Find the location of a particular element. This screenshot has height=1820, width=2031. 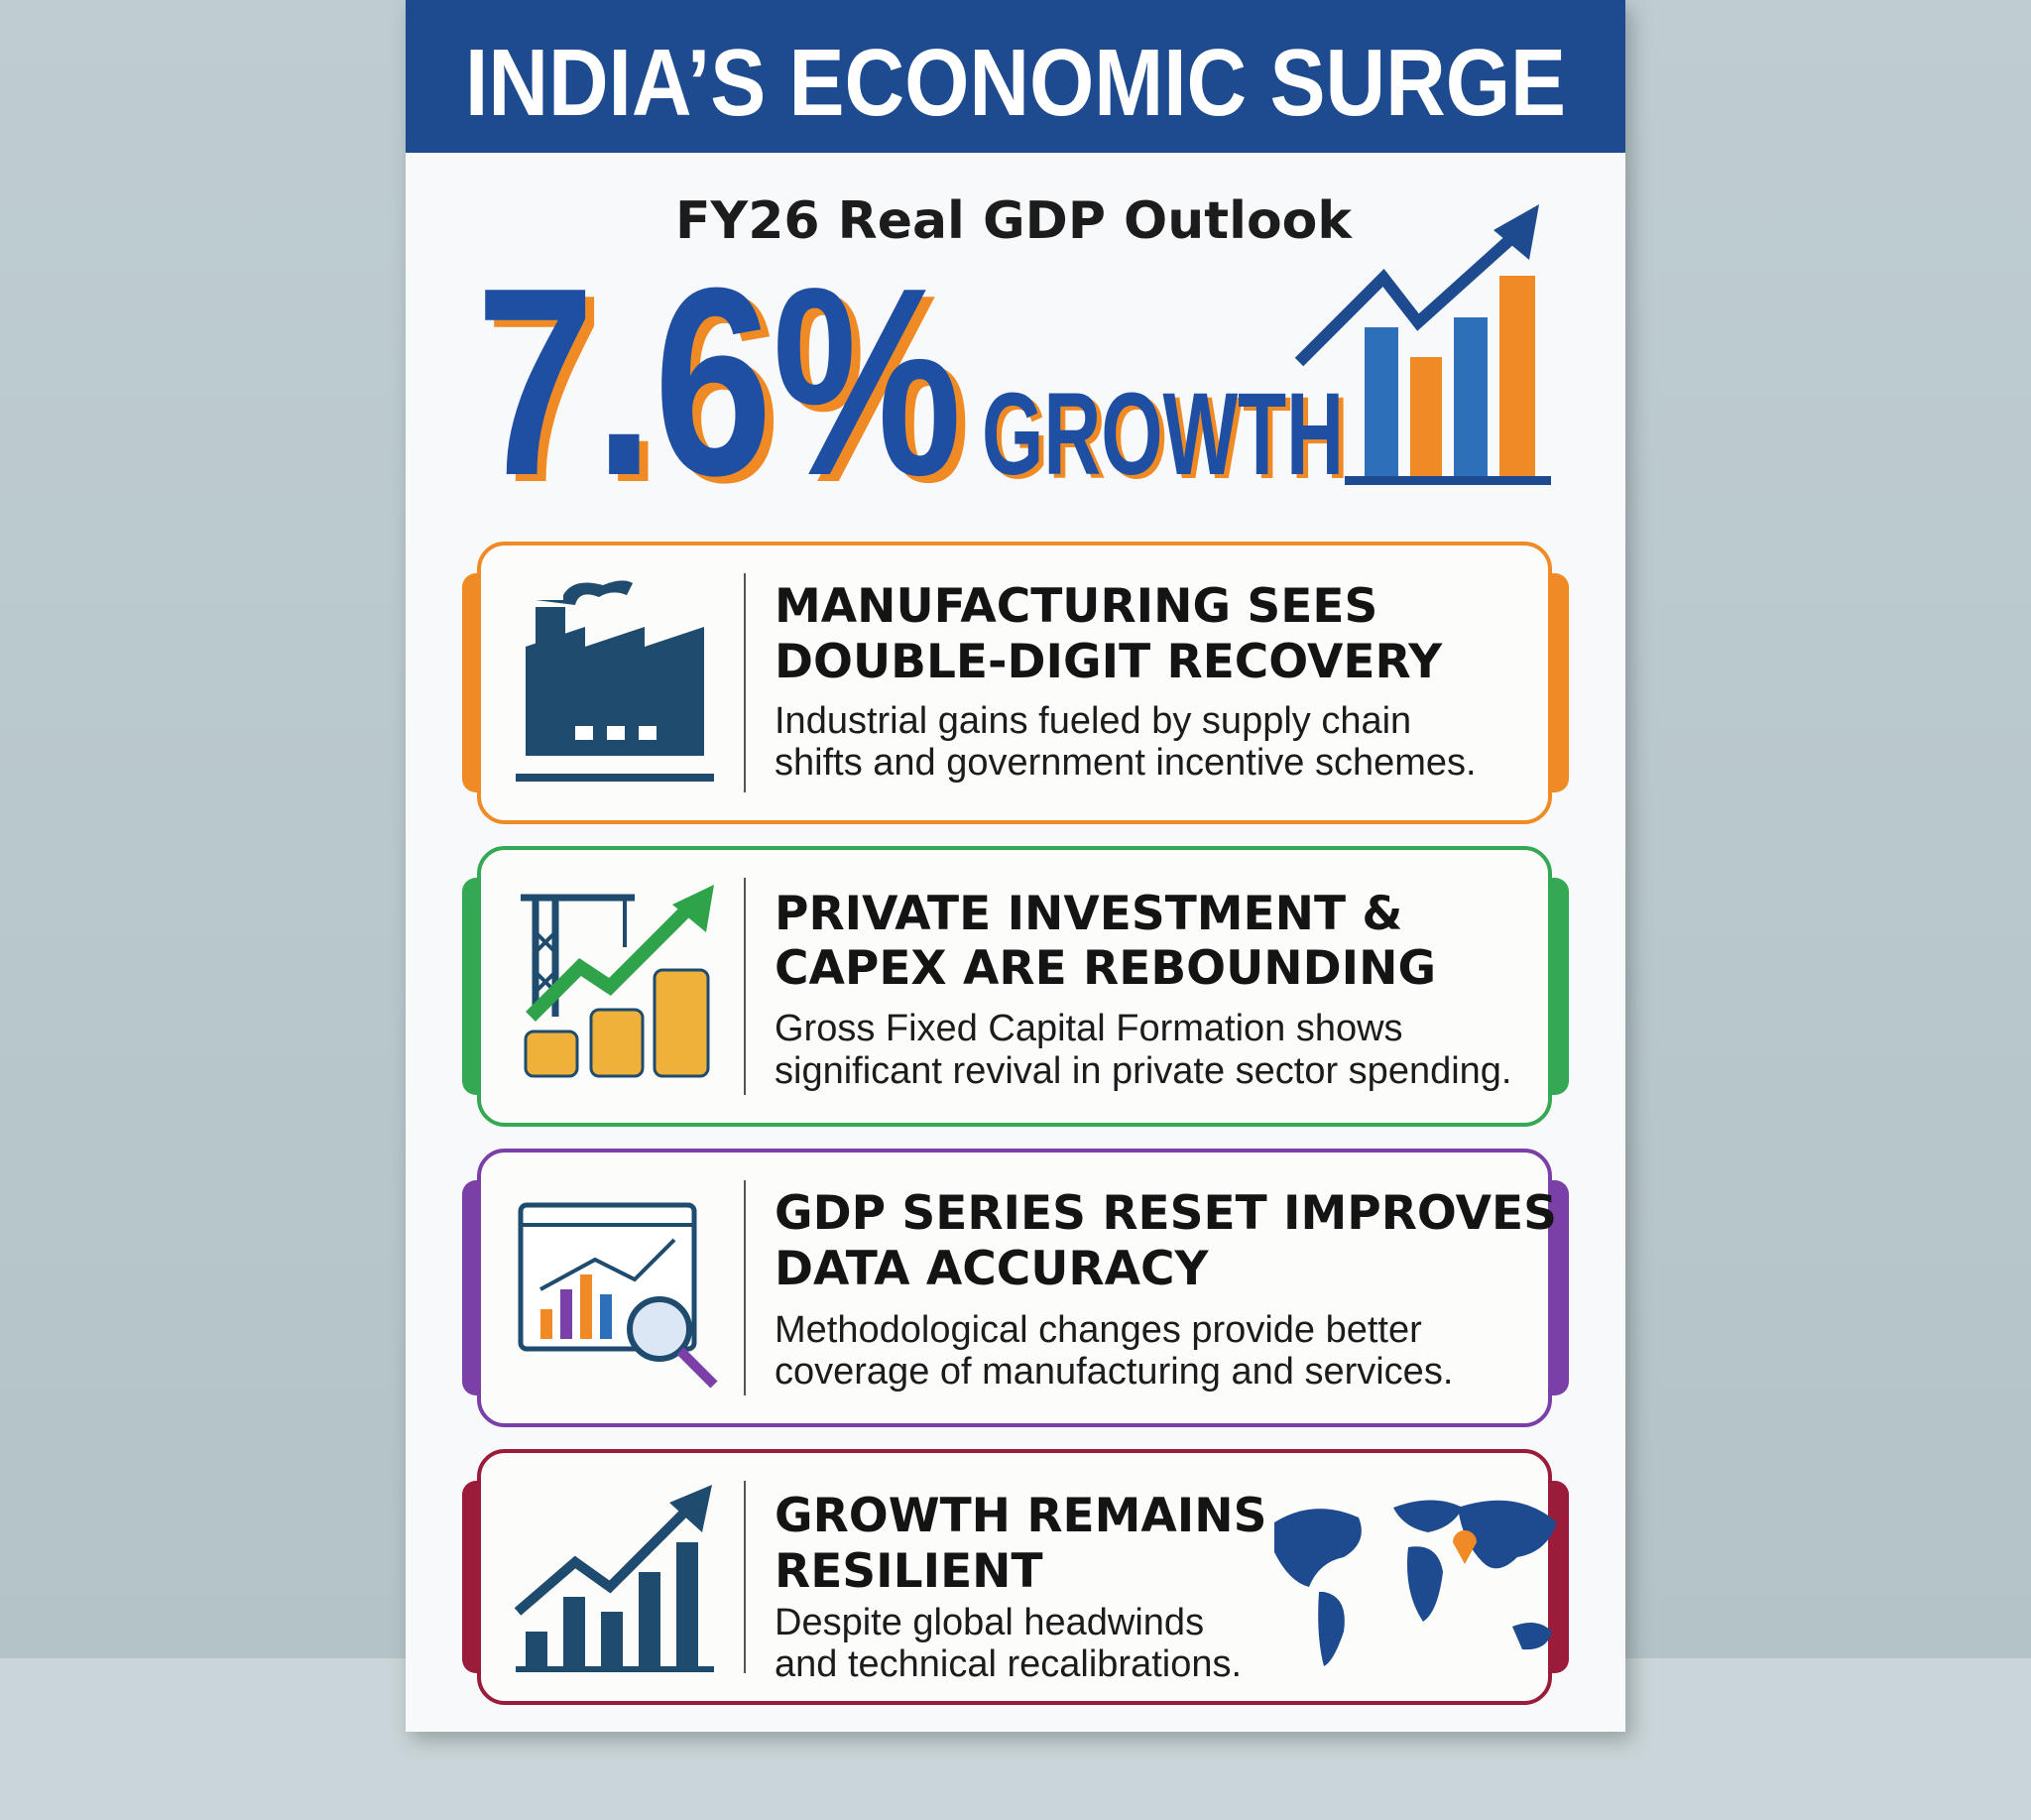

card-body: shifts and government incentive schemes. is located at coordinates (1126, 763).